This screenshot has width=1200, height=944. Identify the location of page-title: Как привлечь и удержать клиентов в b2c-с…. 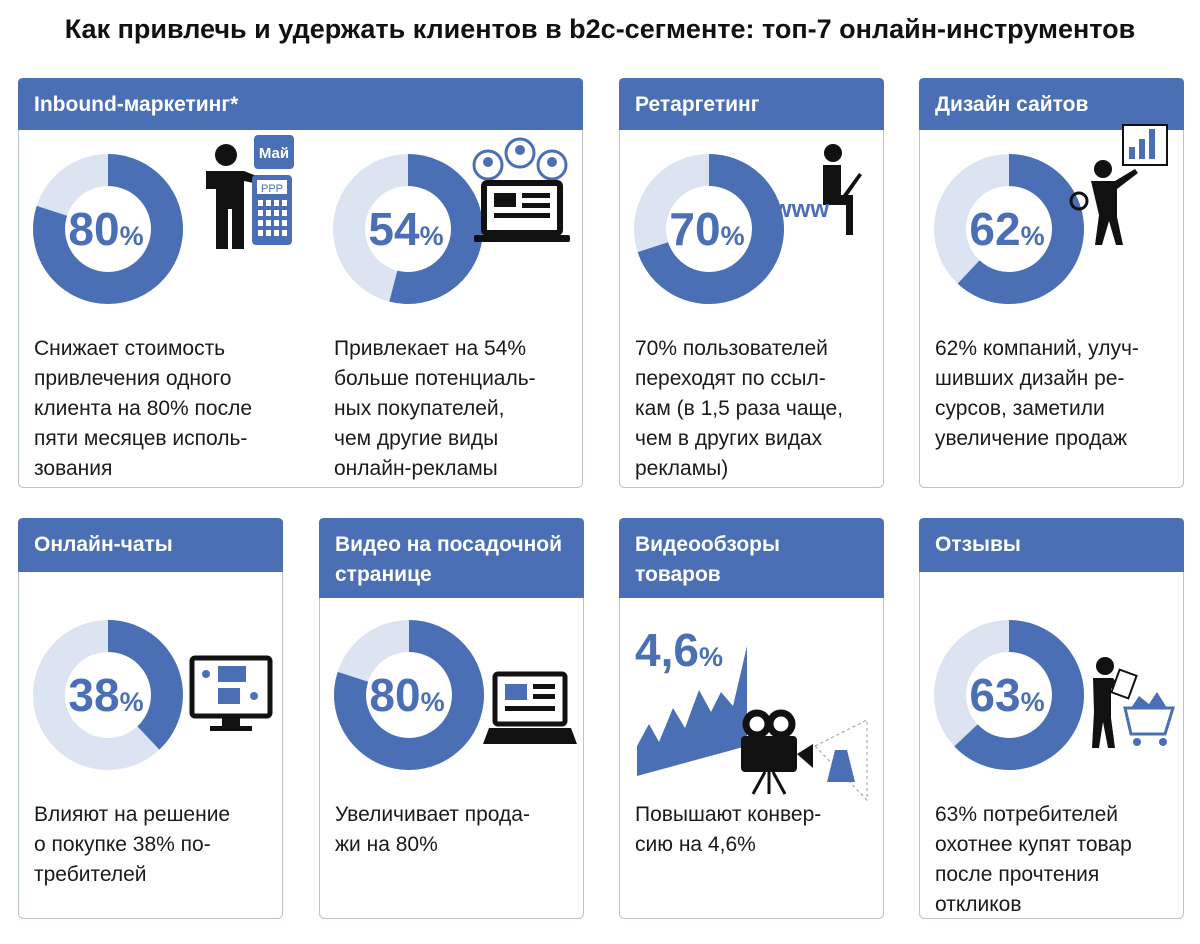
(600, 29).